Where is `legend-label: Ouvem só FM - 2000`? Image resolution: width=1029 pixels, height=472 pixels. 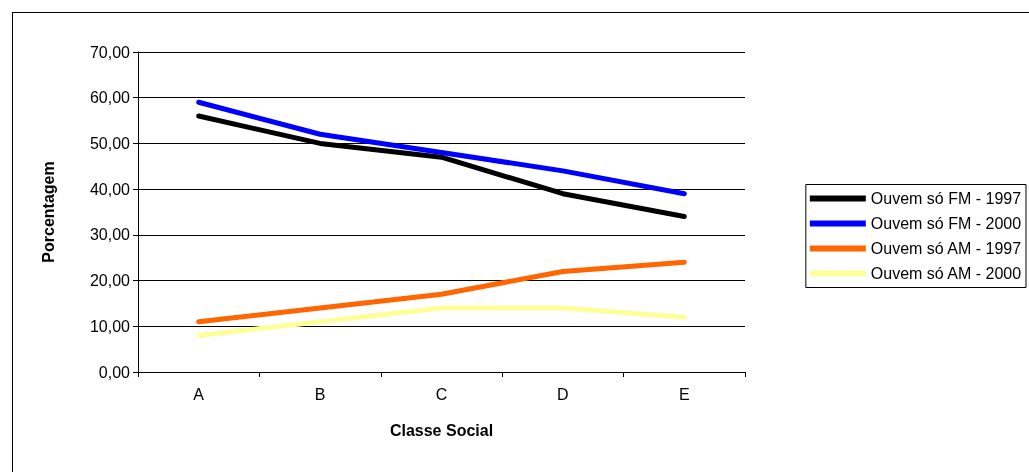 legend-label: Ouvem só FM - 2000 is located at coordinates (946, 223).